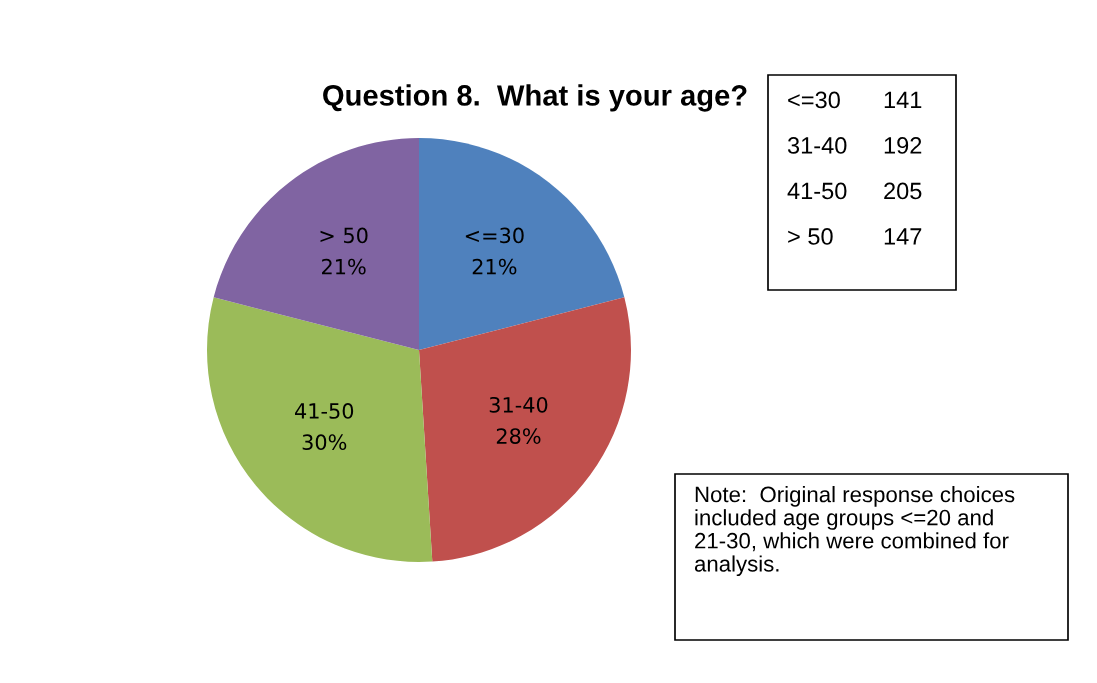 The image size is (1097, 683). Describe the element at coordinates (324, 411) in the screenshot. I see `slice-label: 41-50` at that location.